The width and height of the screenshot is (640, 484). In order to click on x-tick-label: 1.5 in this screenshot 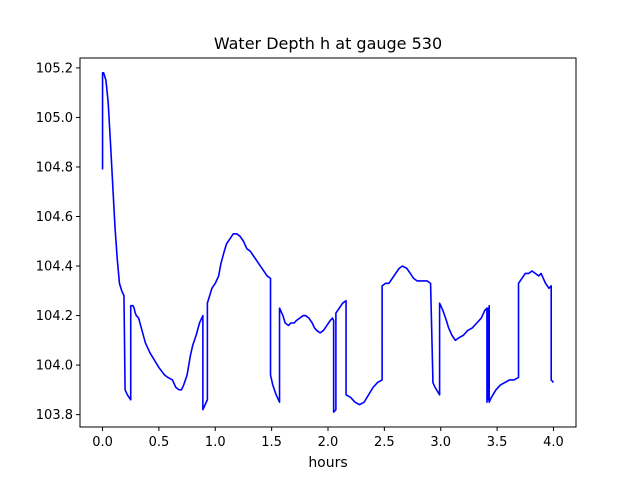, I will do `click(271, 442)`.